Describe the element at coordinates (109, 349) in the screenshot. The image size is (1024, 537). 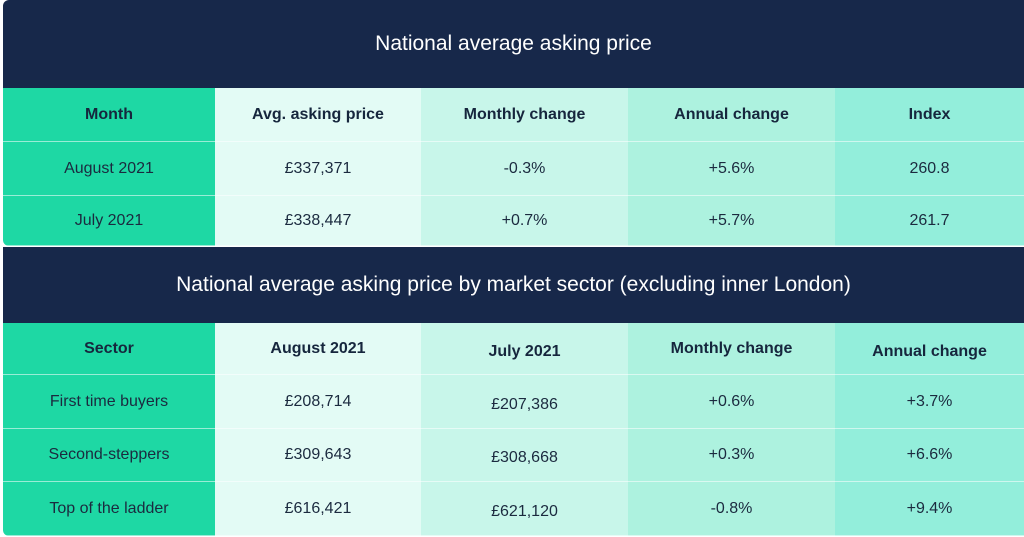
I see `header-sector: Sector` at that location.